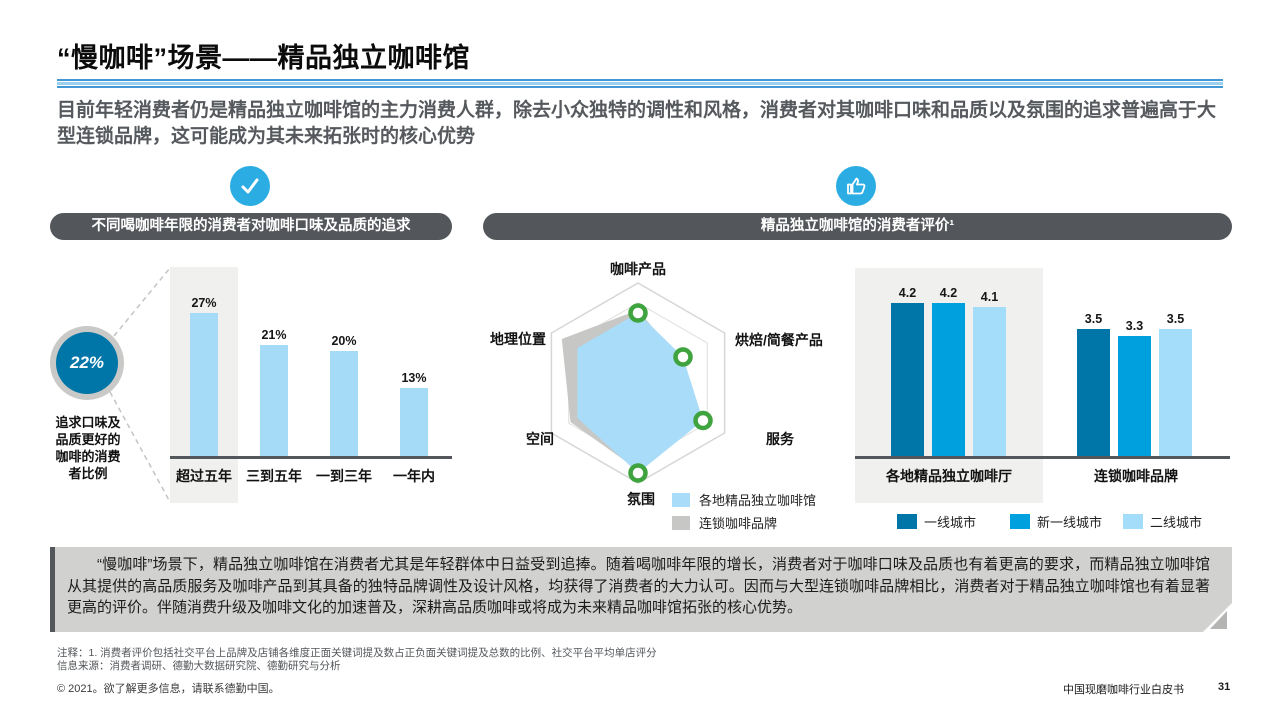 Image resolution: width=1280 pixels, height=720 pixels. I want to click on callout-circle-inner: 22%, so click(87, 363).